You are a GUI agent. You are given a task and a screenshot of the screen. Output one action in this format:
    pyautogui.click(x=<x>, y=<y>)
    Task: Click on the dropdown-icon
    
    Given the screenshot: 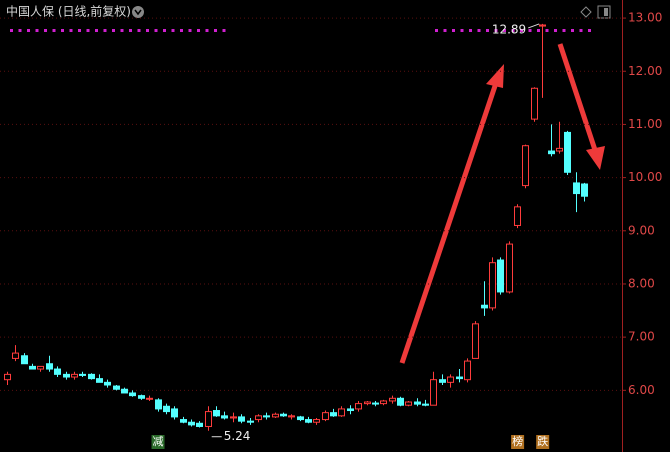 What is the action you would take?
    pyautogui.click(x=138, y=12)
    